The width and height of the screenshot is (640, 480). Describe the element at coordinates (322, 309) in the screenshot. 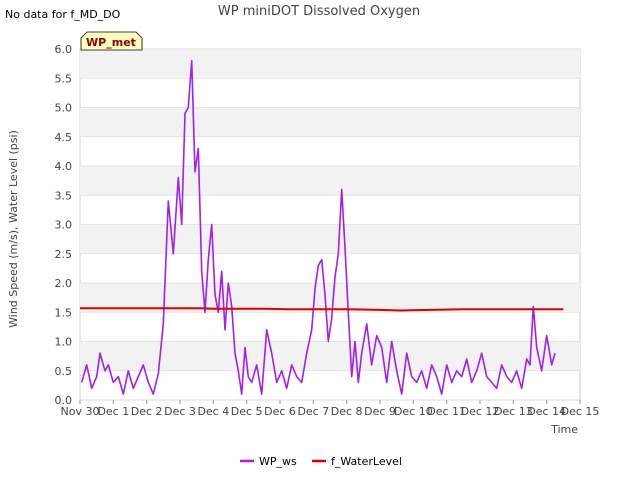

I see `series-line-f-waterlevel` at that location.